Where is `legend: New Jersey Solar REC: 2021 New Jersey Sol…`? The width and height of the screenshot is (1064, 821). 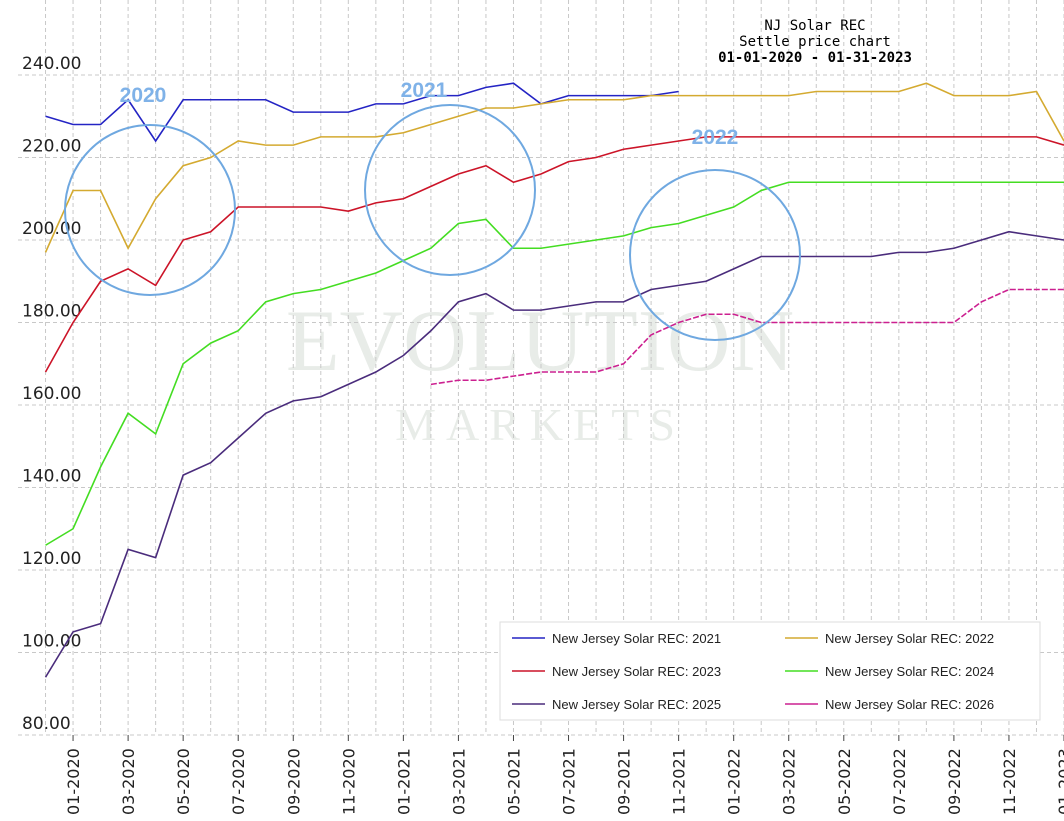
legend: New Jersey Solar REC: 2021 New Jersey Sol… is located at coordinates (770, 671).